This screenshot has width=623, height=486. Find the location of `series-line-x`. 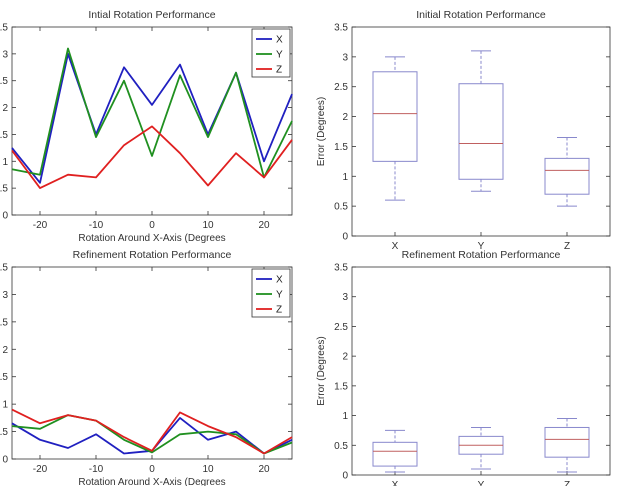

series-line-x is located at coordinates (152, 118).